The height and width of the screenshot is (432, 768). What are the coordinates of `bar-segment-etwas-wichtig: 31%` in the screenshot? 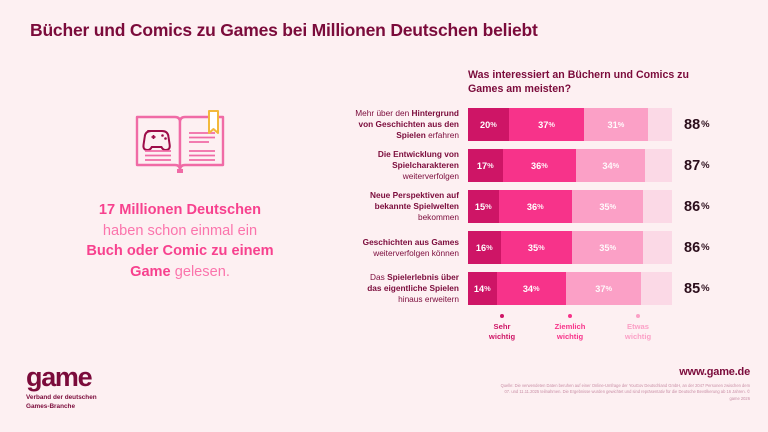 It's located at (616, 124).